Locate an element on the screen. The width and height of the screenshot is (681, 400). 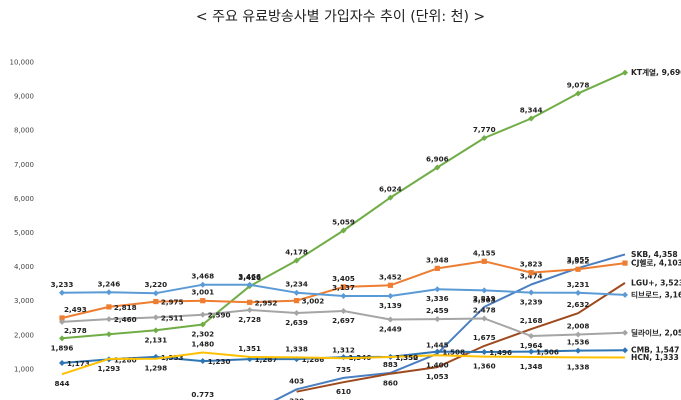
data-label: 3,231 is located at coordinates (578, 284).